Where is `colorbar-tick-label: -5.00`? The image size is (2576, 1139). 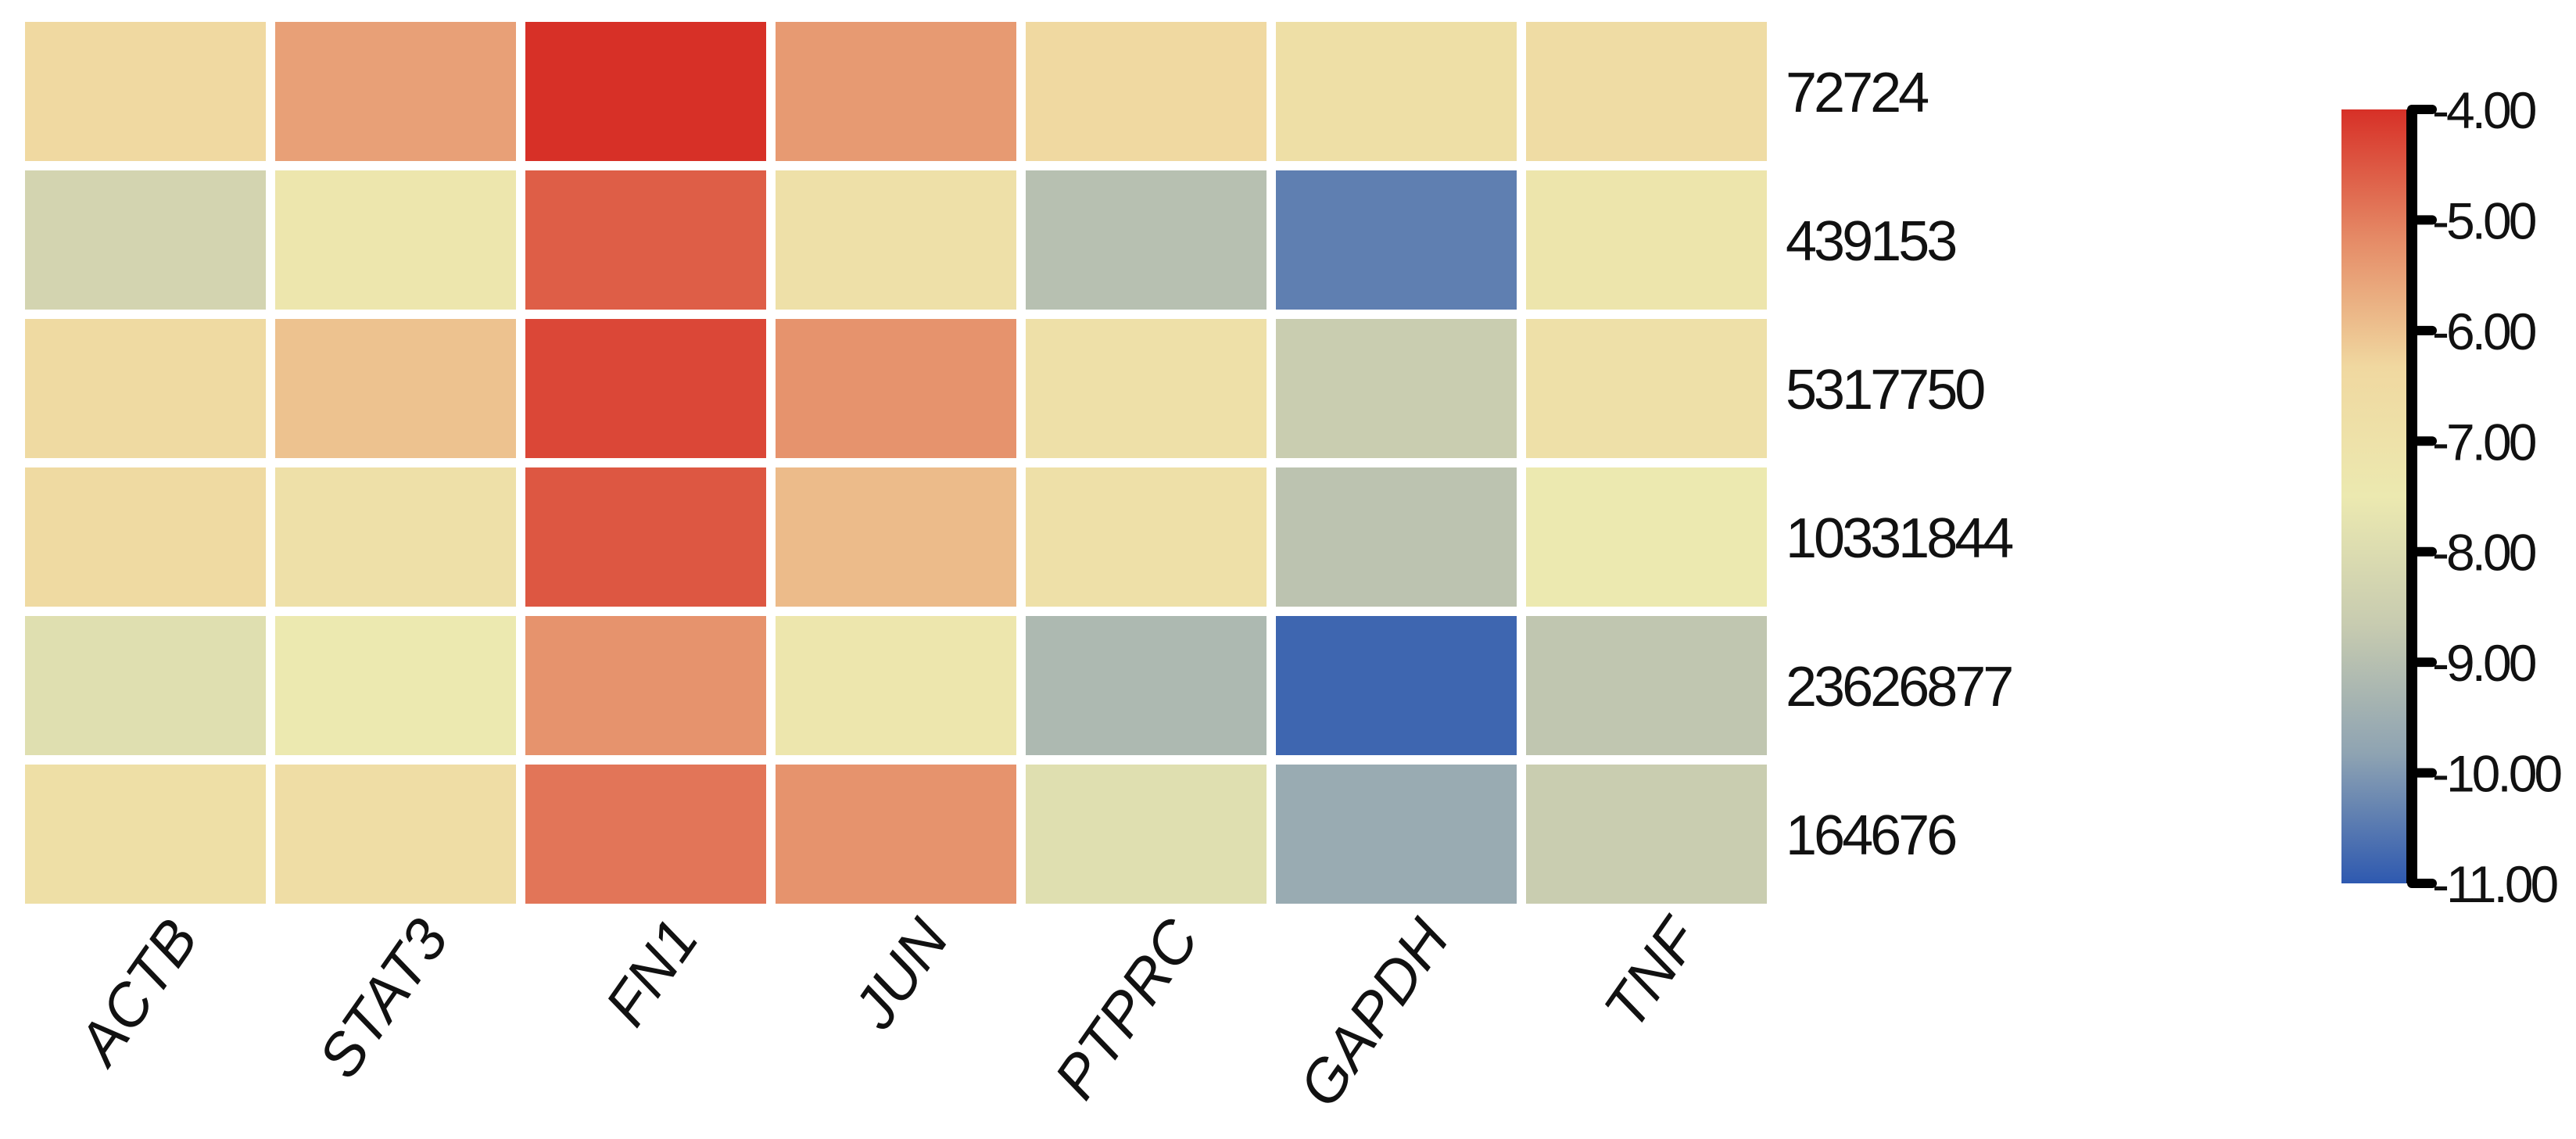 colorbar-tick-label: -5.00 is located at coordinates (2484, 220).